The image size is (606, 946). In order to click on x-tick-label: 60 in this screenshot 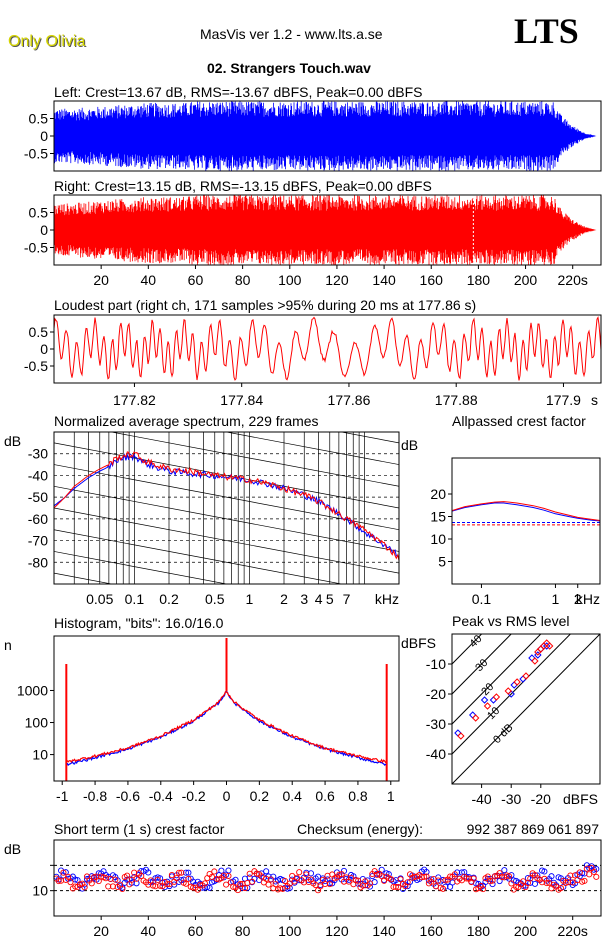, I will do `click(196, 280)`.